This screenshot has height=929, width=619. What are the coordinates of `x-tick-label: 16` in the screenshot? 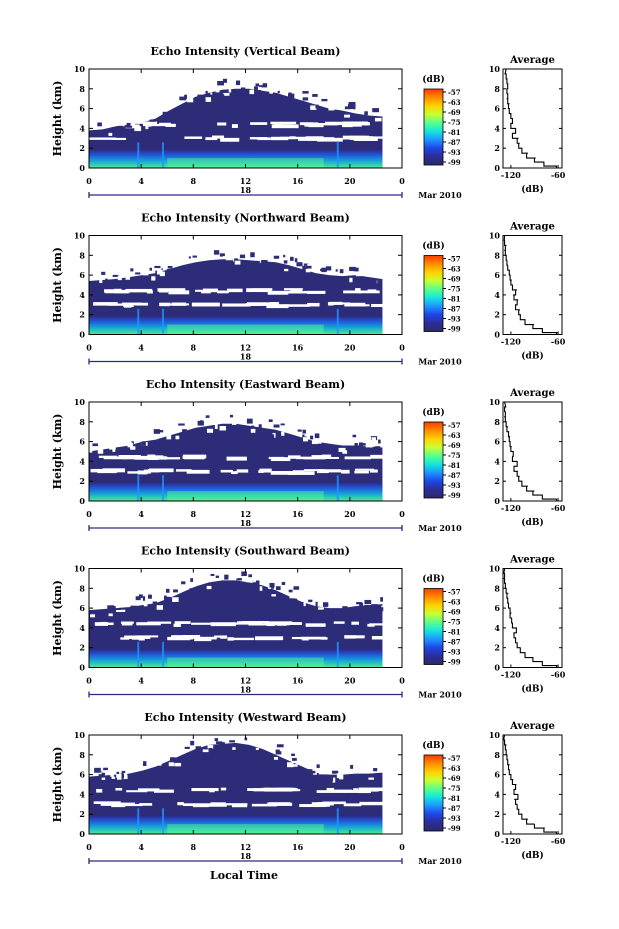 It's located at (298, 348).